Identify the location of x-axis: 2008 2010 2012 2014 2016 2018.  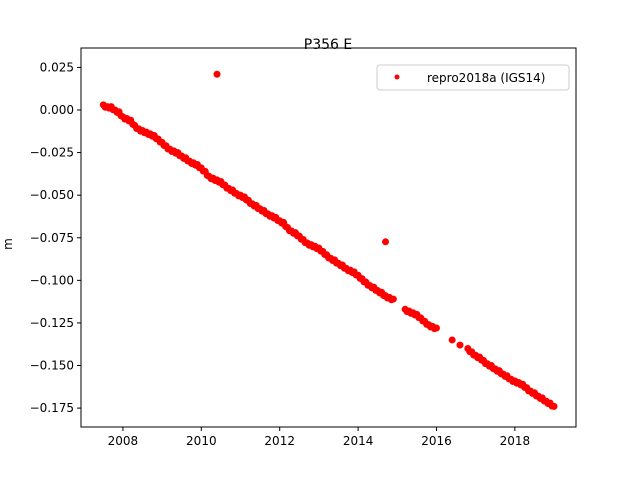
(319, 437).